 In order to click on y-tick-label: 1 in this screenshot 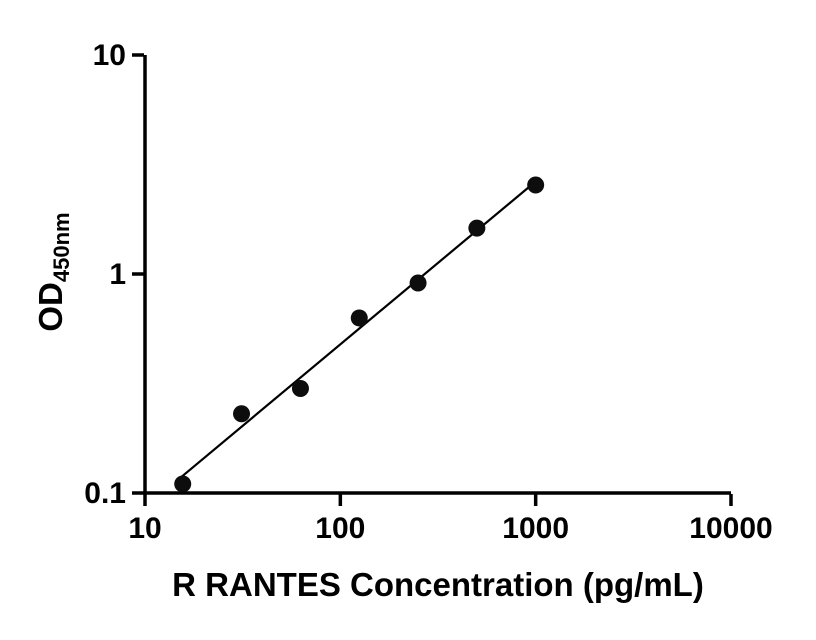, I will do `click(117, 274)`.